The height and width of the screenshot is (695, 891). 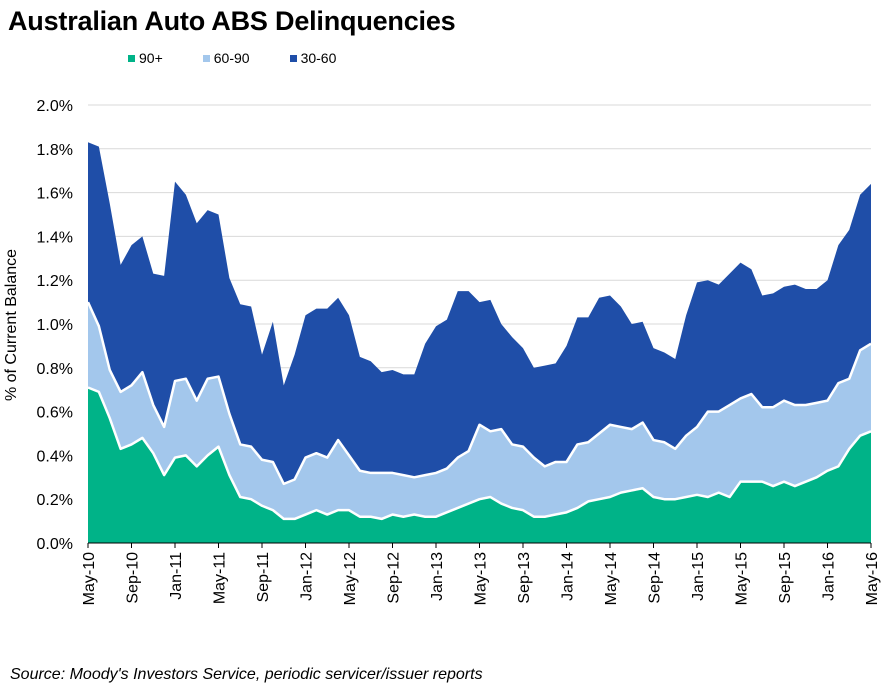 What do you see at coordinates (742, 578) in the screenshot?
I see `x-tick-label: May-15` at bounding box center [742, 578].